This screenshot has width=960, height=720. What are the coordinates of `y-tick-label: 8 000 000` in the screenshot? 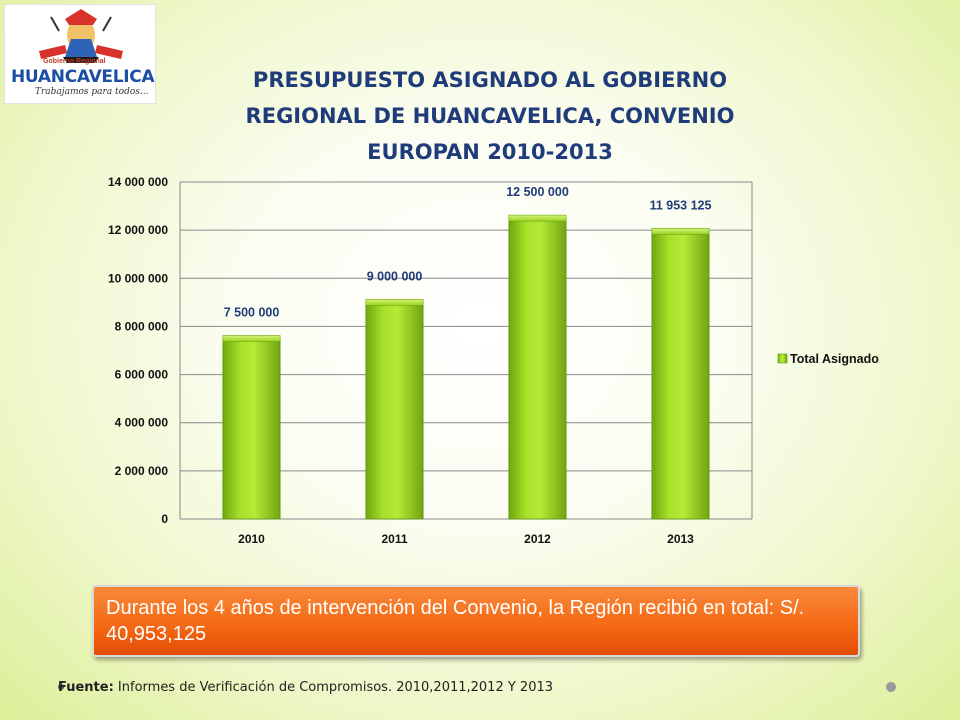 It's located at (142, 326).